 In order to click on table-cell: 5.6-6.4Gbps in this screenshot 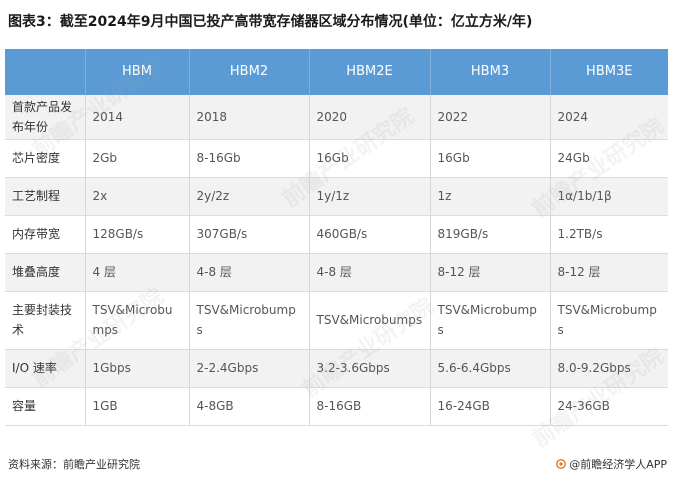, I will do `click(490, 368)`.